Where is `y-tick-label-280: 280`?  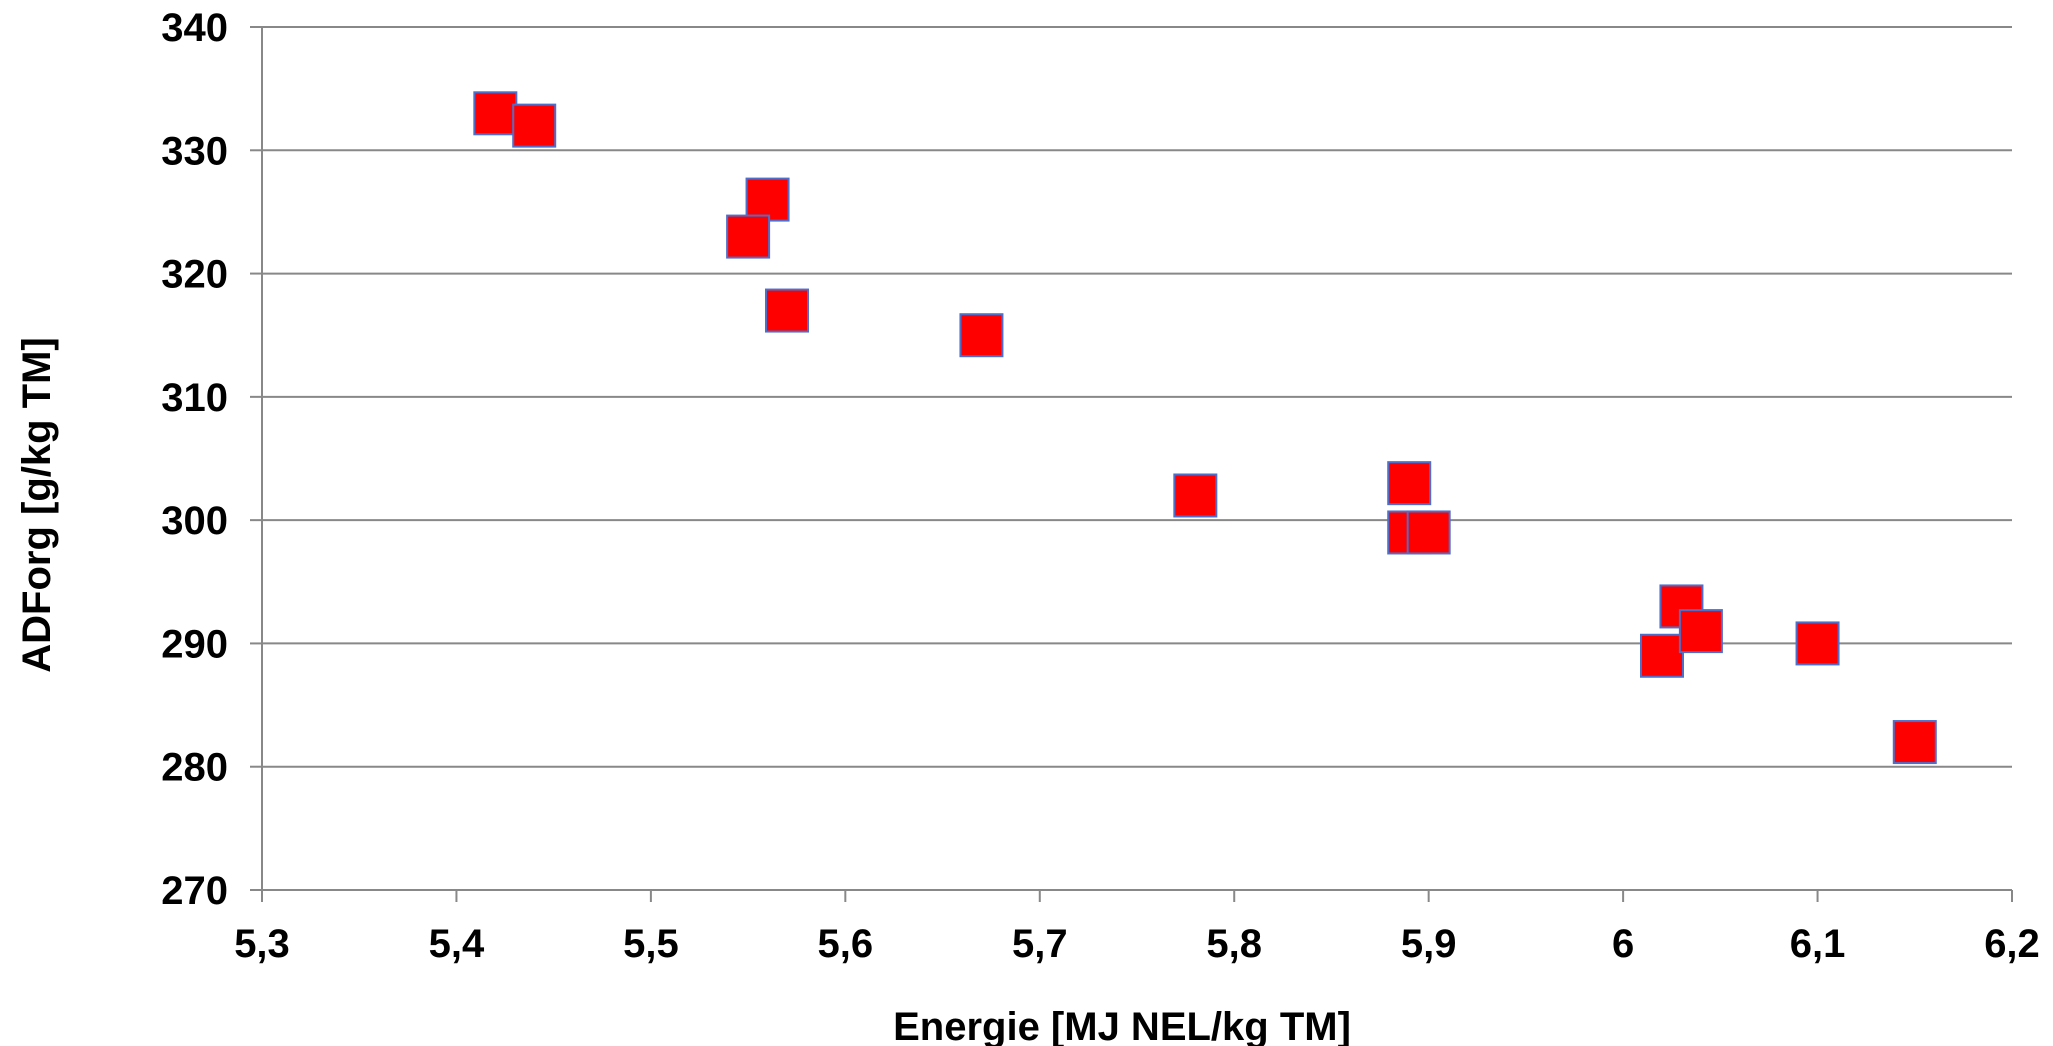
y-tick-label-280: 280 is located at coordinates (194, 768).